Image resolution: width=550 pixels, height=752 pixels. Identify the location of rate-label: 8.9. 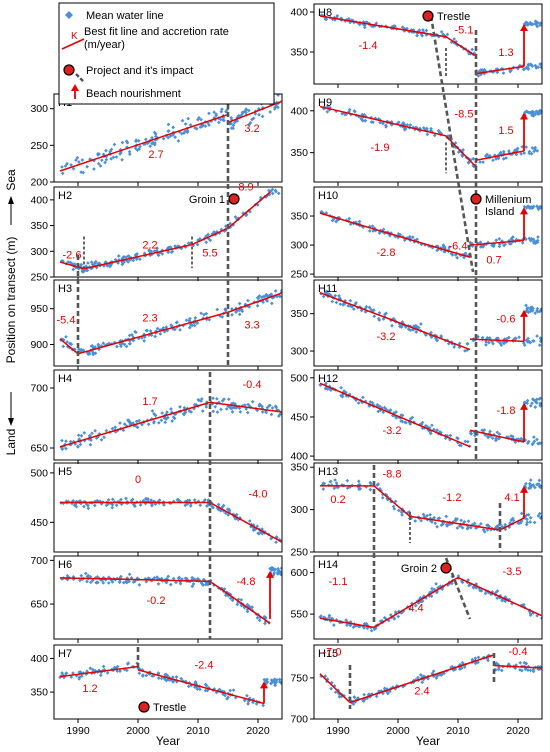
(245, 188).